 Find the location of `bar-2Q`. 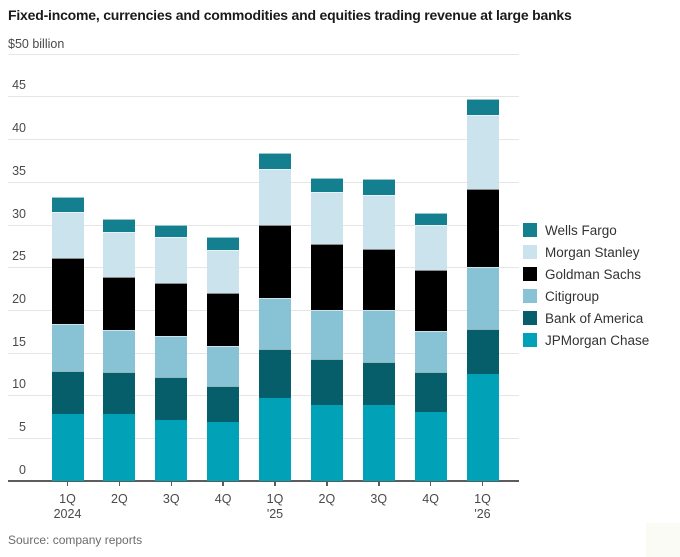

bar-2Q is located at coordinates (326, 329).